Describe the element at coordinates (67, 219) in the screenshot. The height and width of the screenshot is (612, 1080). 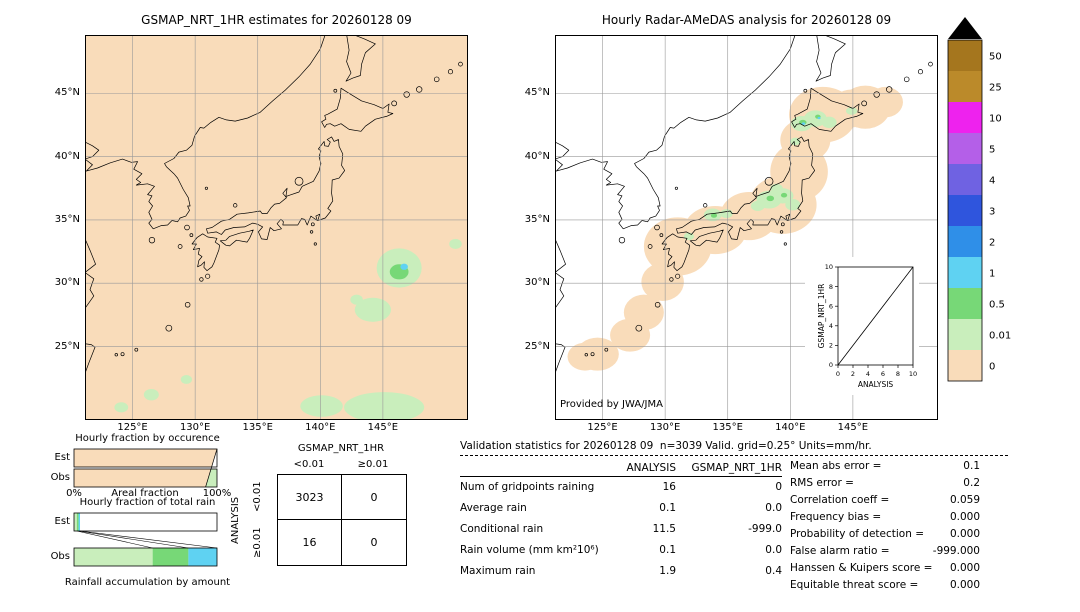
I see `lat-tick-label: 35°N` at that location.